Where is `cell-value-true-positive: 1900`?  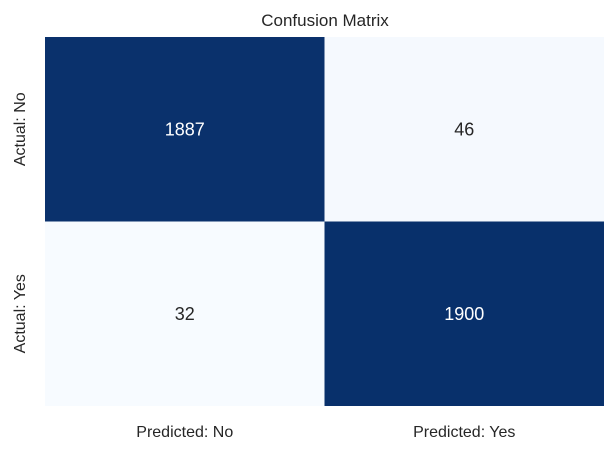 cell-value-true-positive: 1900 is located at coordinates (464, 314).